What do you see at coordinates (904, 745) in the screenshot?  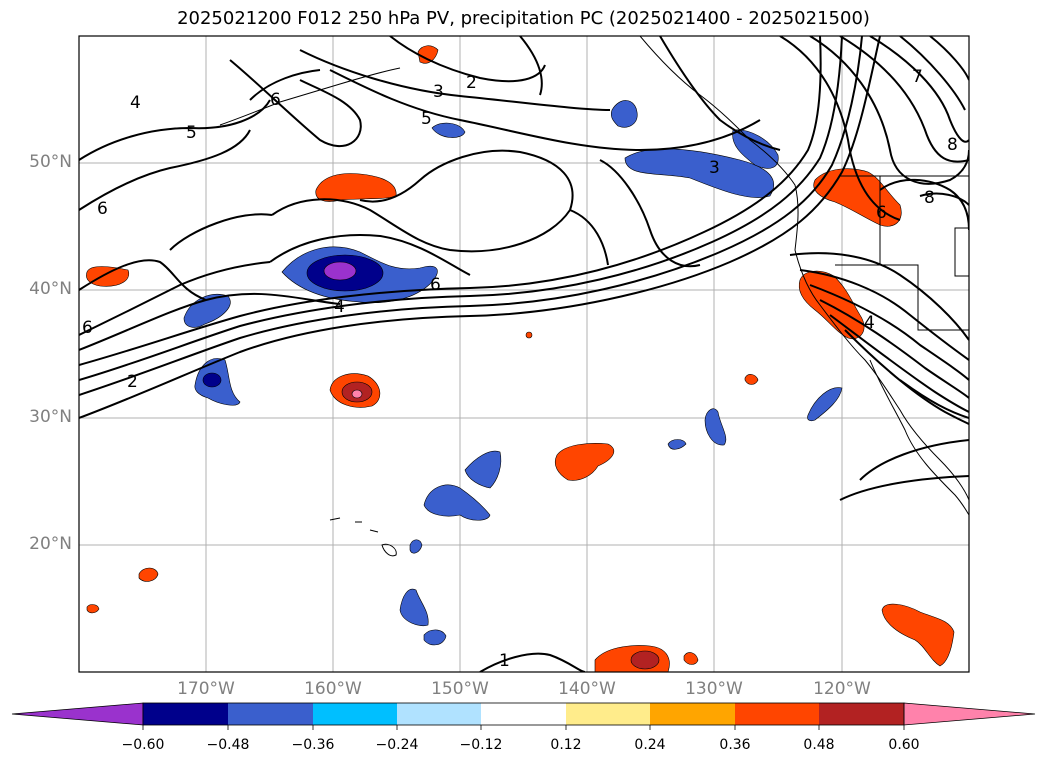 I see `colorbar-tick-label: 0.60` at bounding box center [904, 745].